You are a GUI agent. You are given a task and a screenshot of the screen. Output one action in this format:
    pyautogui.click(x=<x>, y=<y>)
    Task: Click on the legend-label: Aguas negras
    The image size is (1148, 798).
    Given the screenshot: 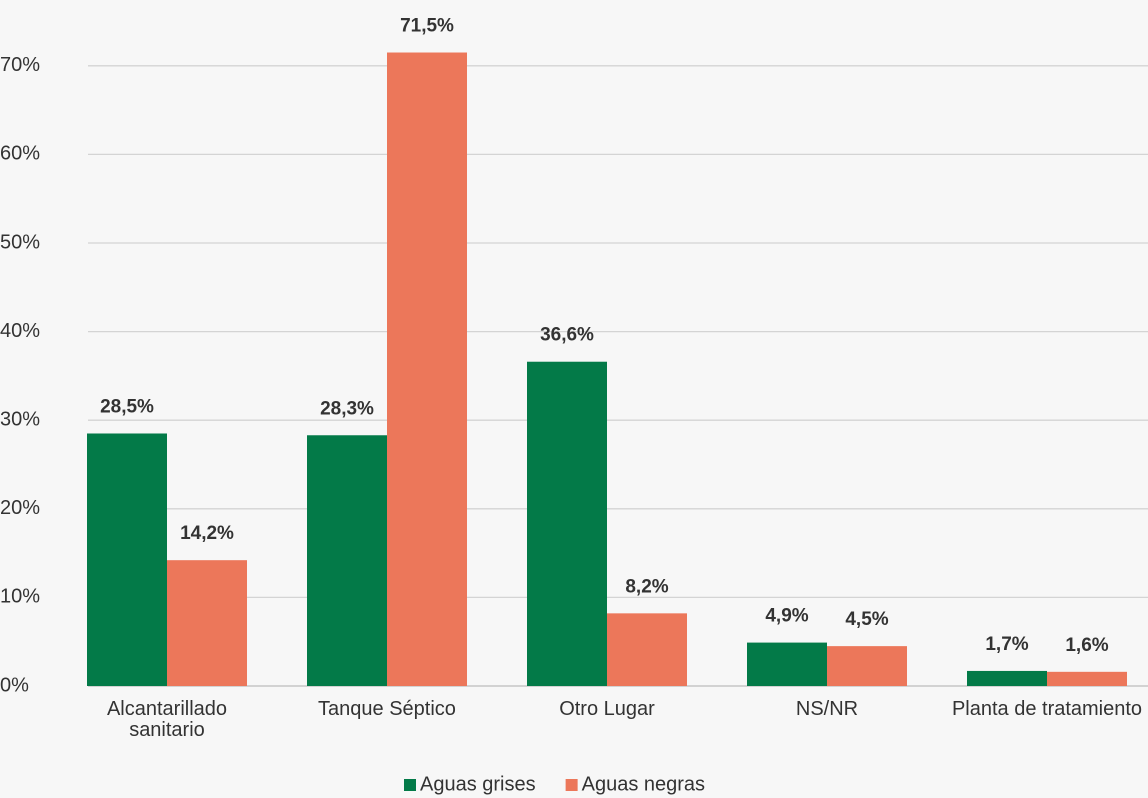 What is the action you would take?
    pyautogui.click(x=643, y=784)
    